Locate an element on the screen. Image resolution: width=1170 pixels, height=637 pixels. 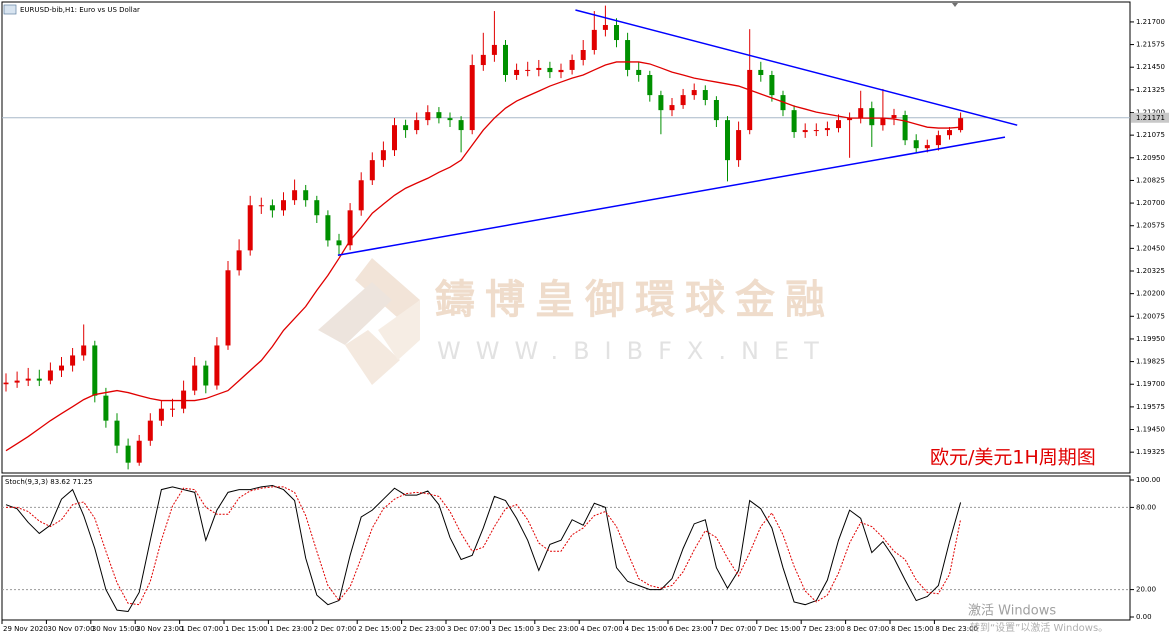
x-tick-label: 3 Dec 15:00 is located at coordinates (512, 629).